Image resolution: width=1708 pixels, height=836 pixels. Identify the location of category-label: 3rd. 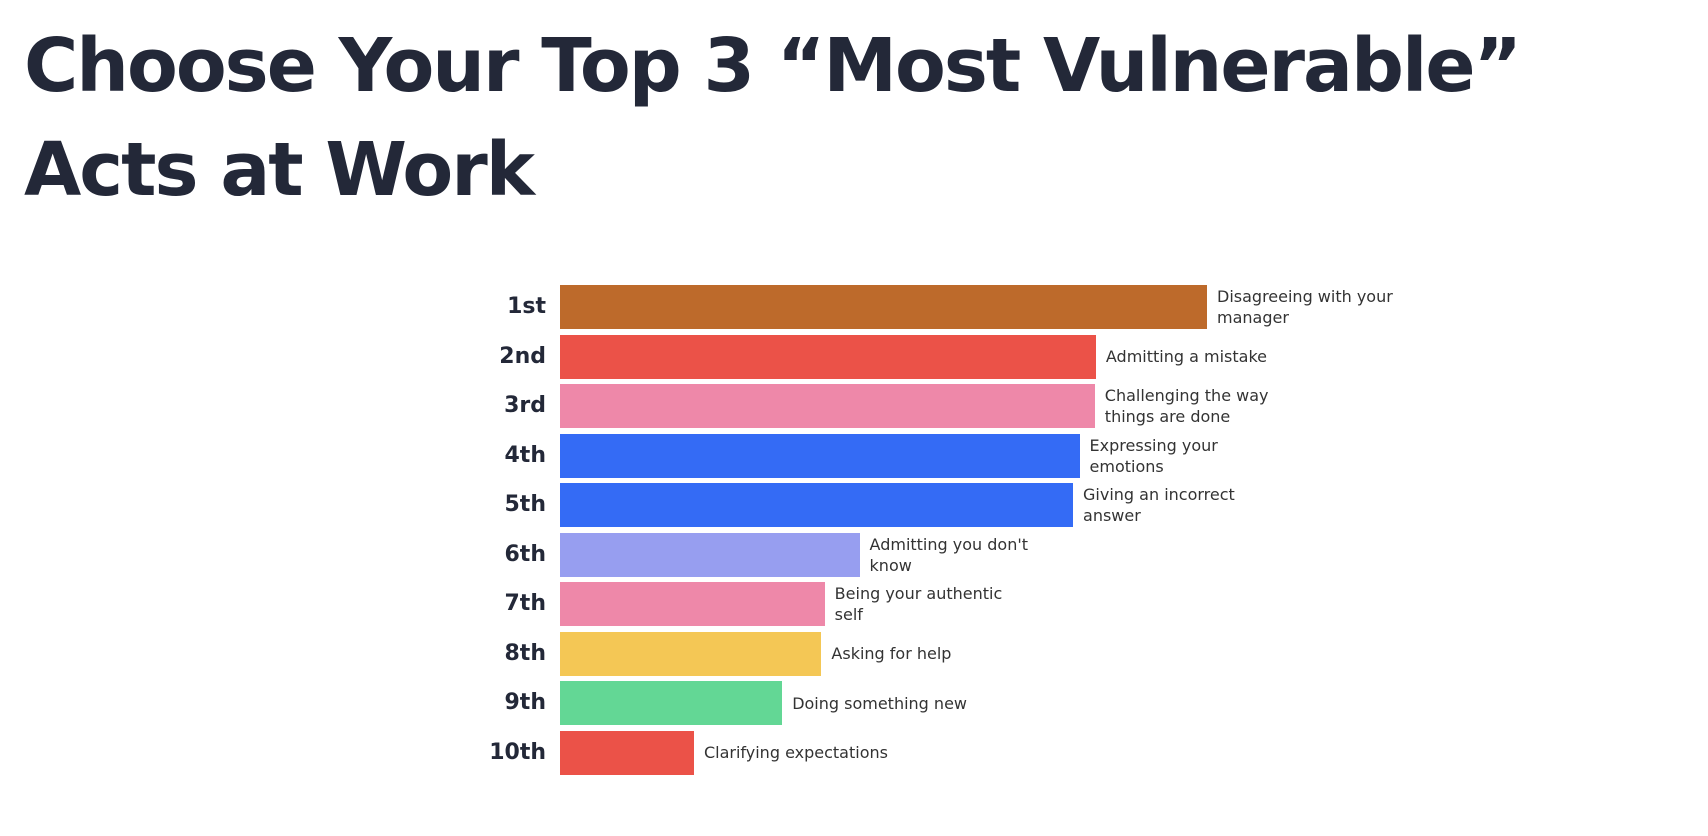
(525, 405).